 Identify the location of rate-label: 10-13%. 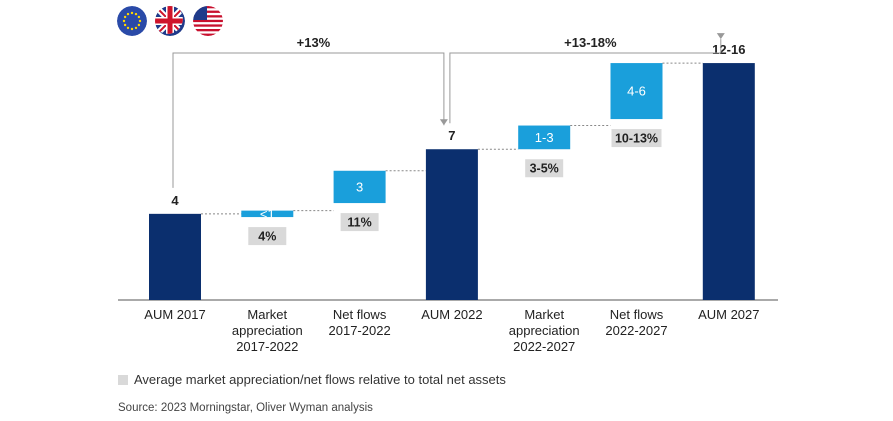
(636, 139).